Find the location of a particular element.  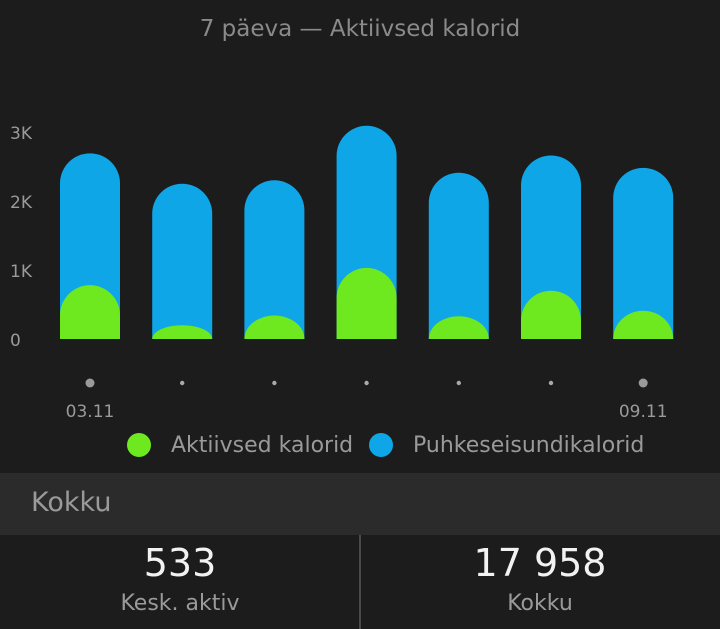

y-tick-label: 3K is located at coordinates (21, 134).